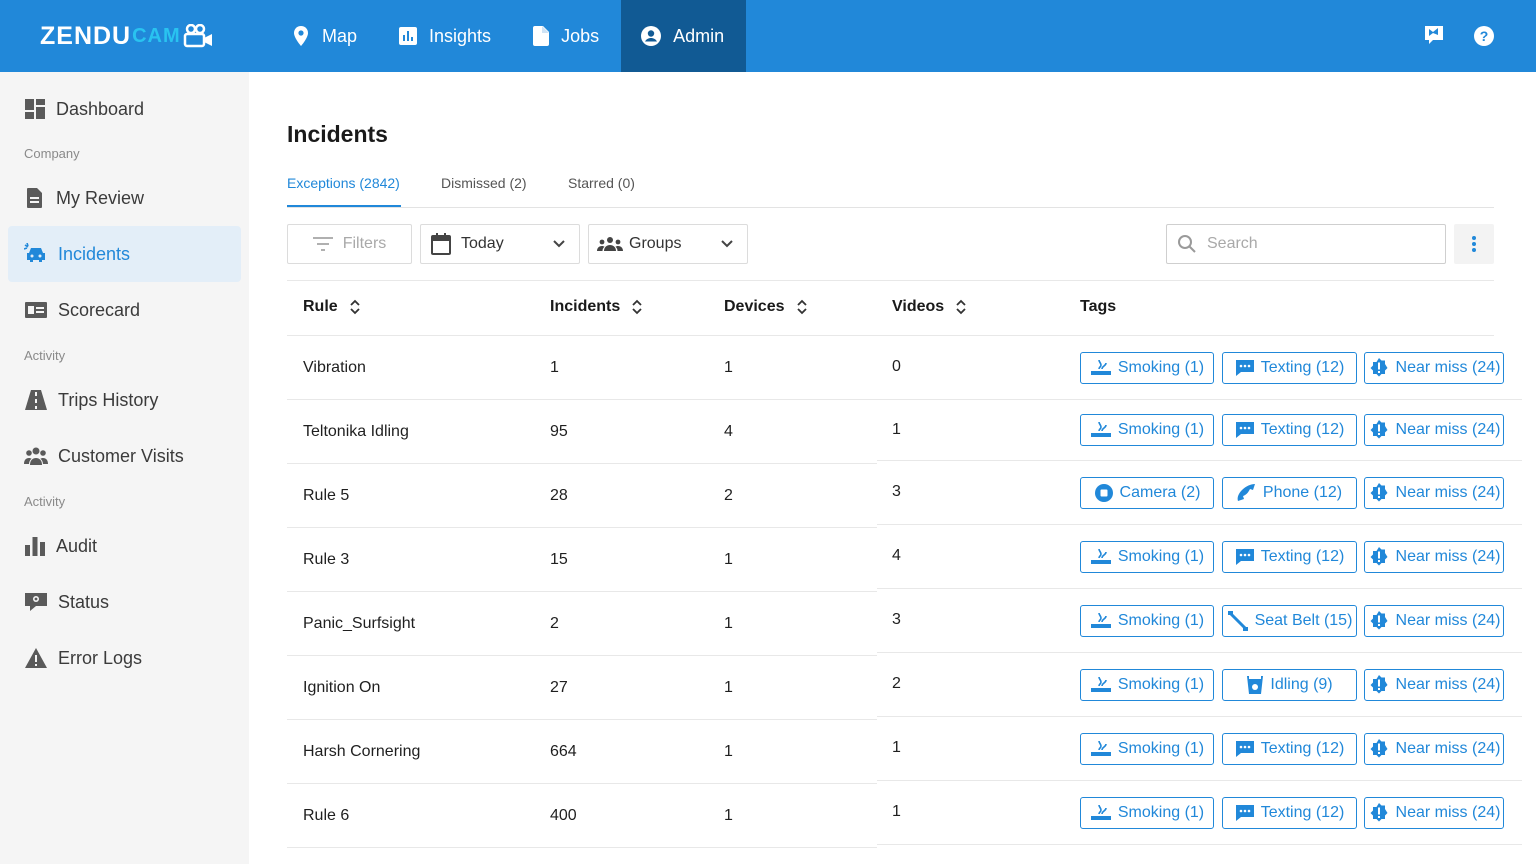 This screenshot has width=1536, height=864. Describe the element at coordinates (124, 310) in the screenshot. I see `sidebar-item-scorecard: Scorecard` at that location.